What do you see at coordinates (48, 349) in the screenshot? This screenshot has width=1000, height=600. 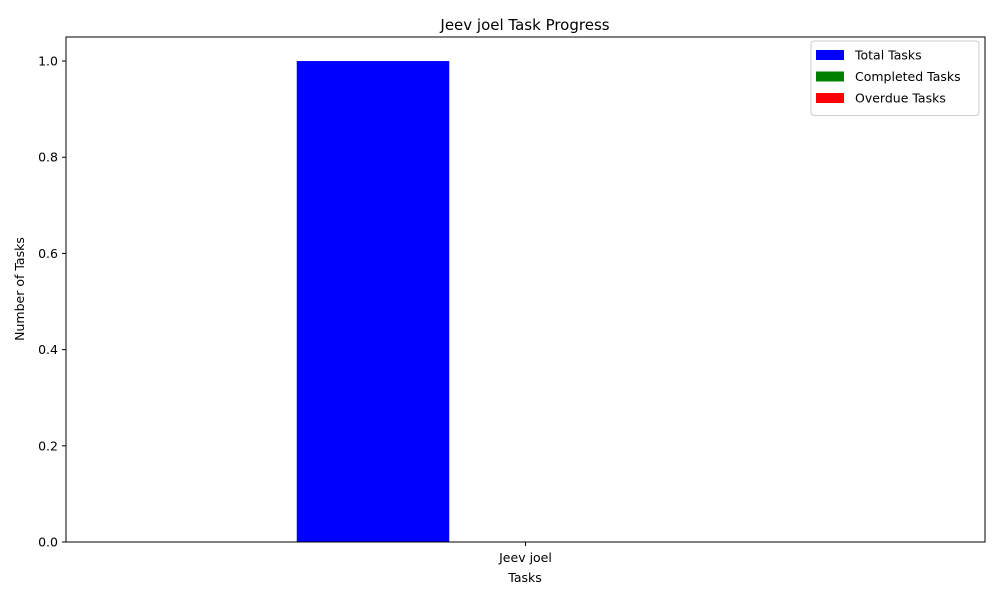 I see `y-tick-label: 0.4` at bounding box center [48, 349].